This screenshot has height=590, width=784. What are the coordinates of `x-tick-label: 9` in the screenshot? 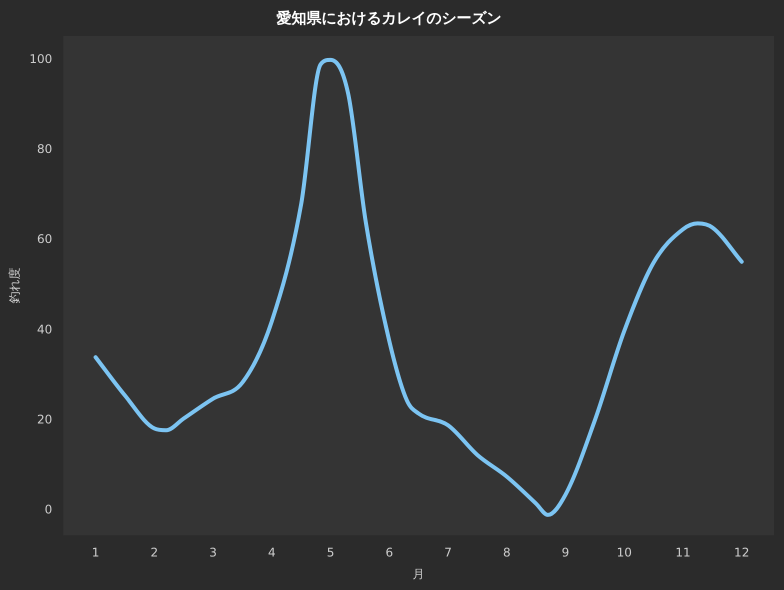 It's located at (566, 553).